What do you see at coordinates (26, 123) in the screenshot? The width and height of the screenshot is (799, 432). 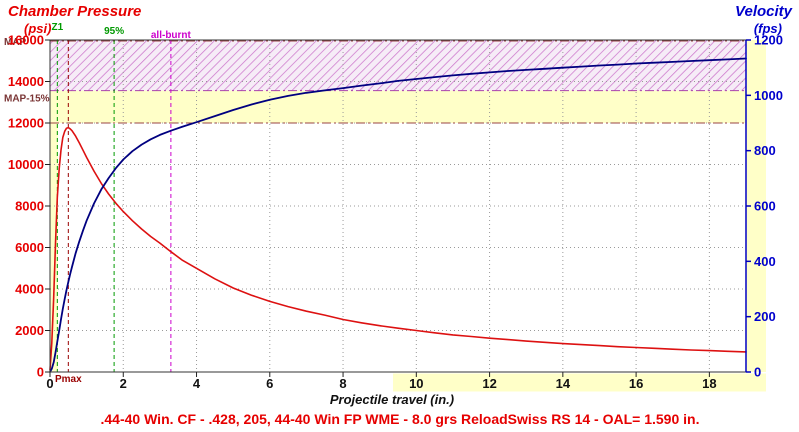 I see `pressure-tick-label: 12000` at bounding box center [26, 123].